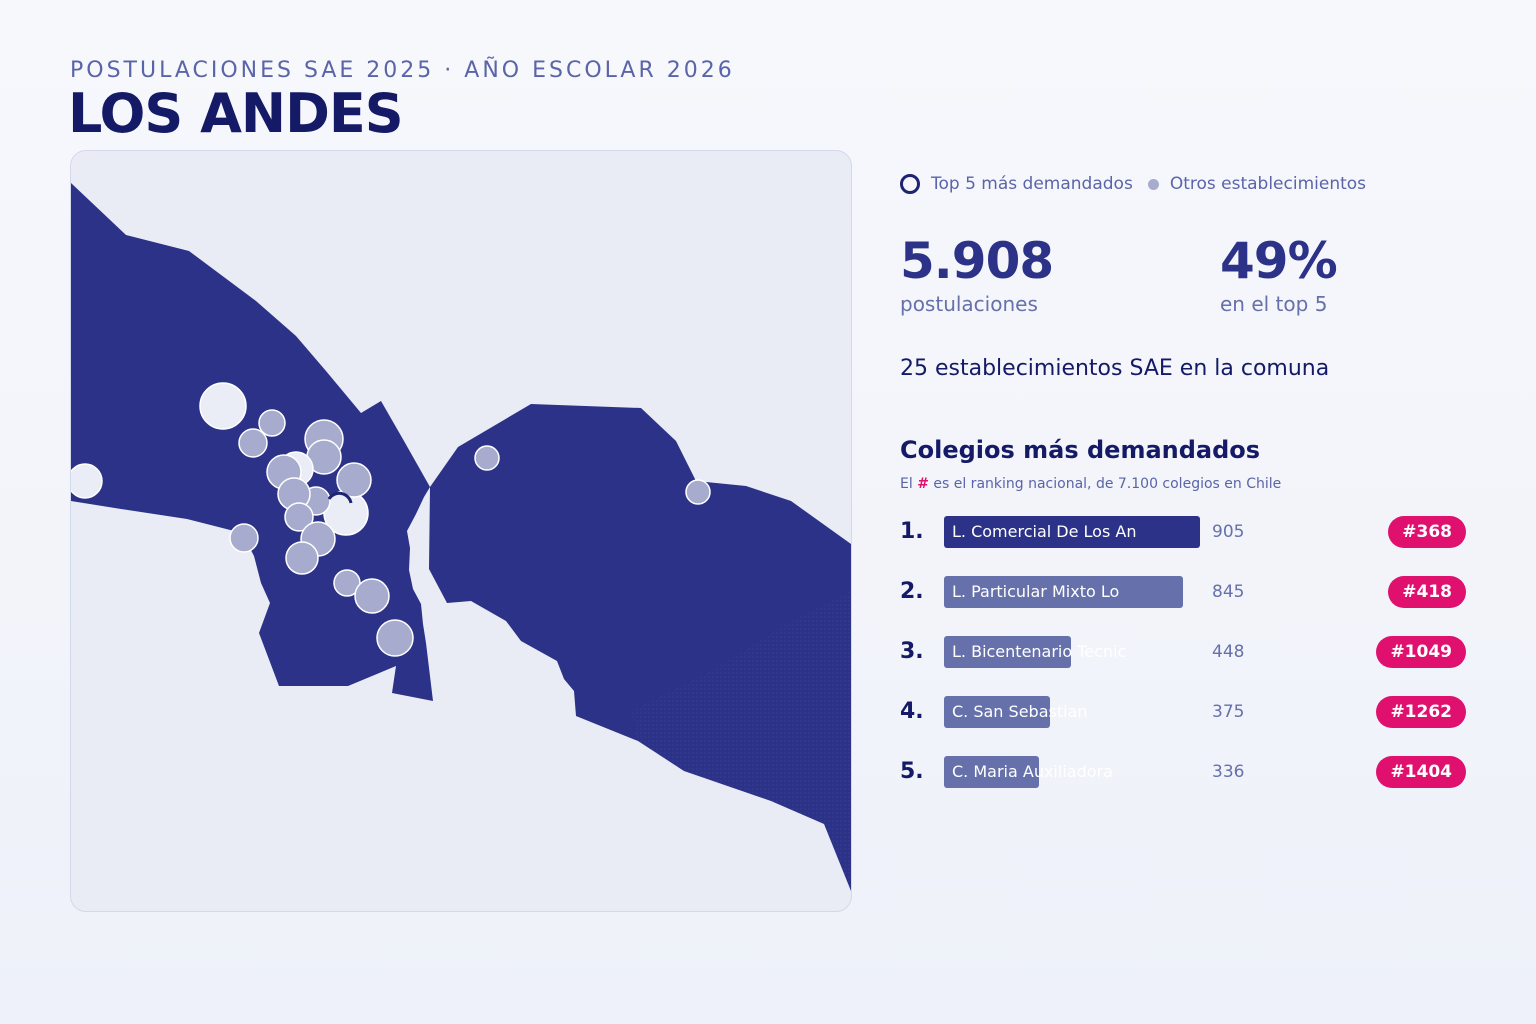 The width and height of the screenshot is (1536, 1024). I want to click on school-name: C. San Sebastian, so click(1020, 711).